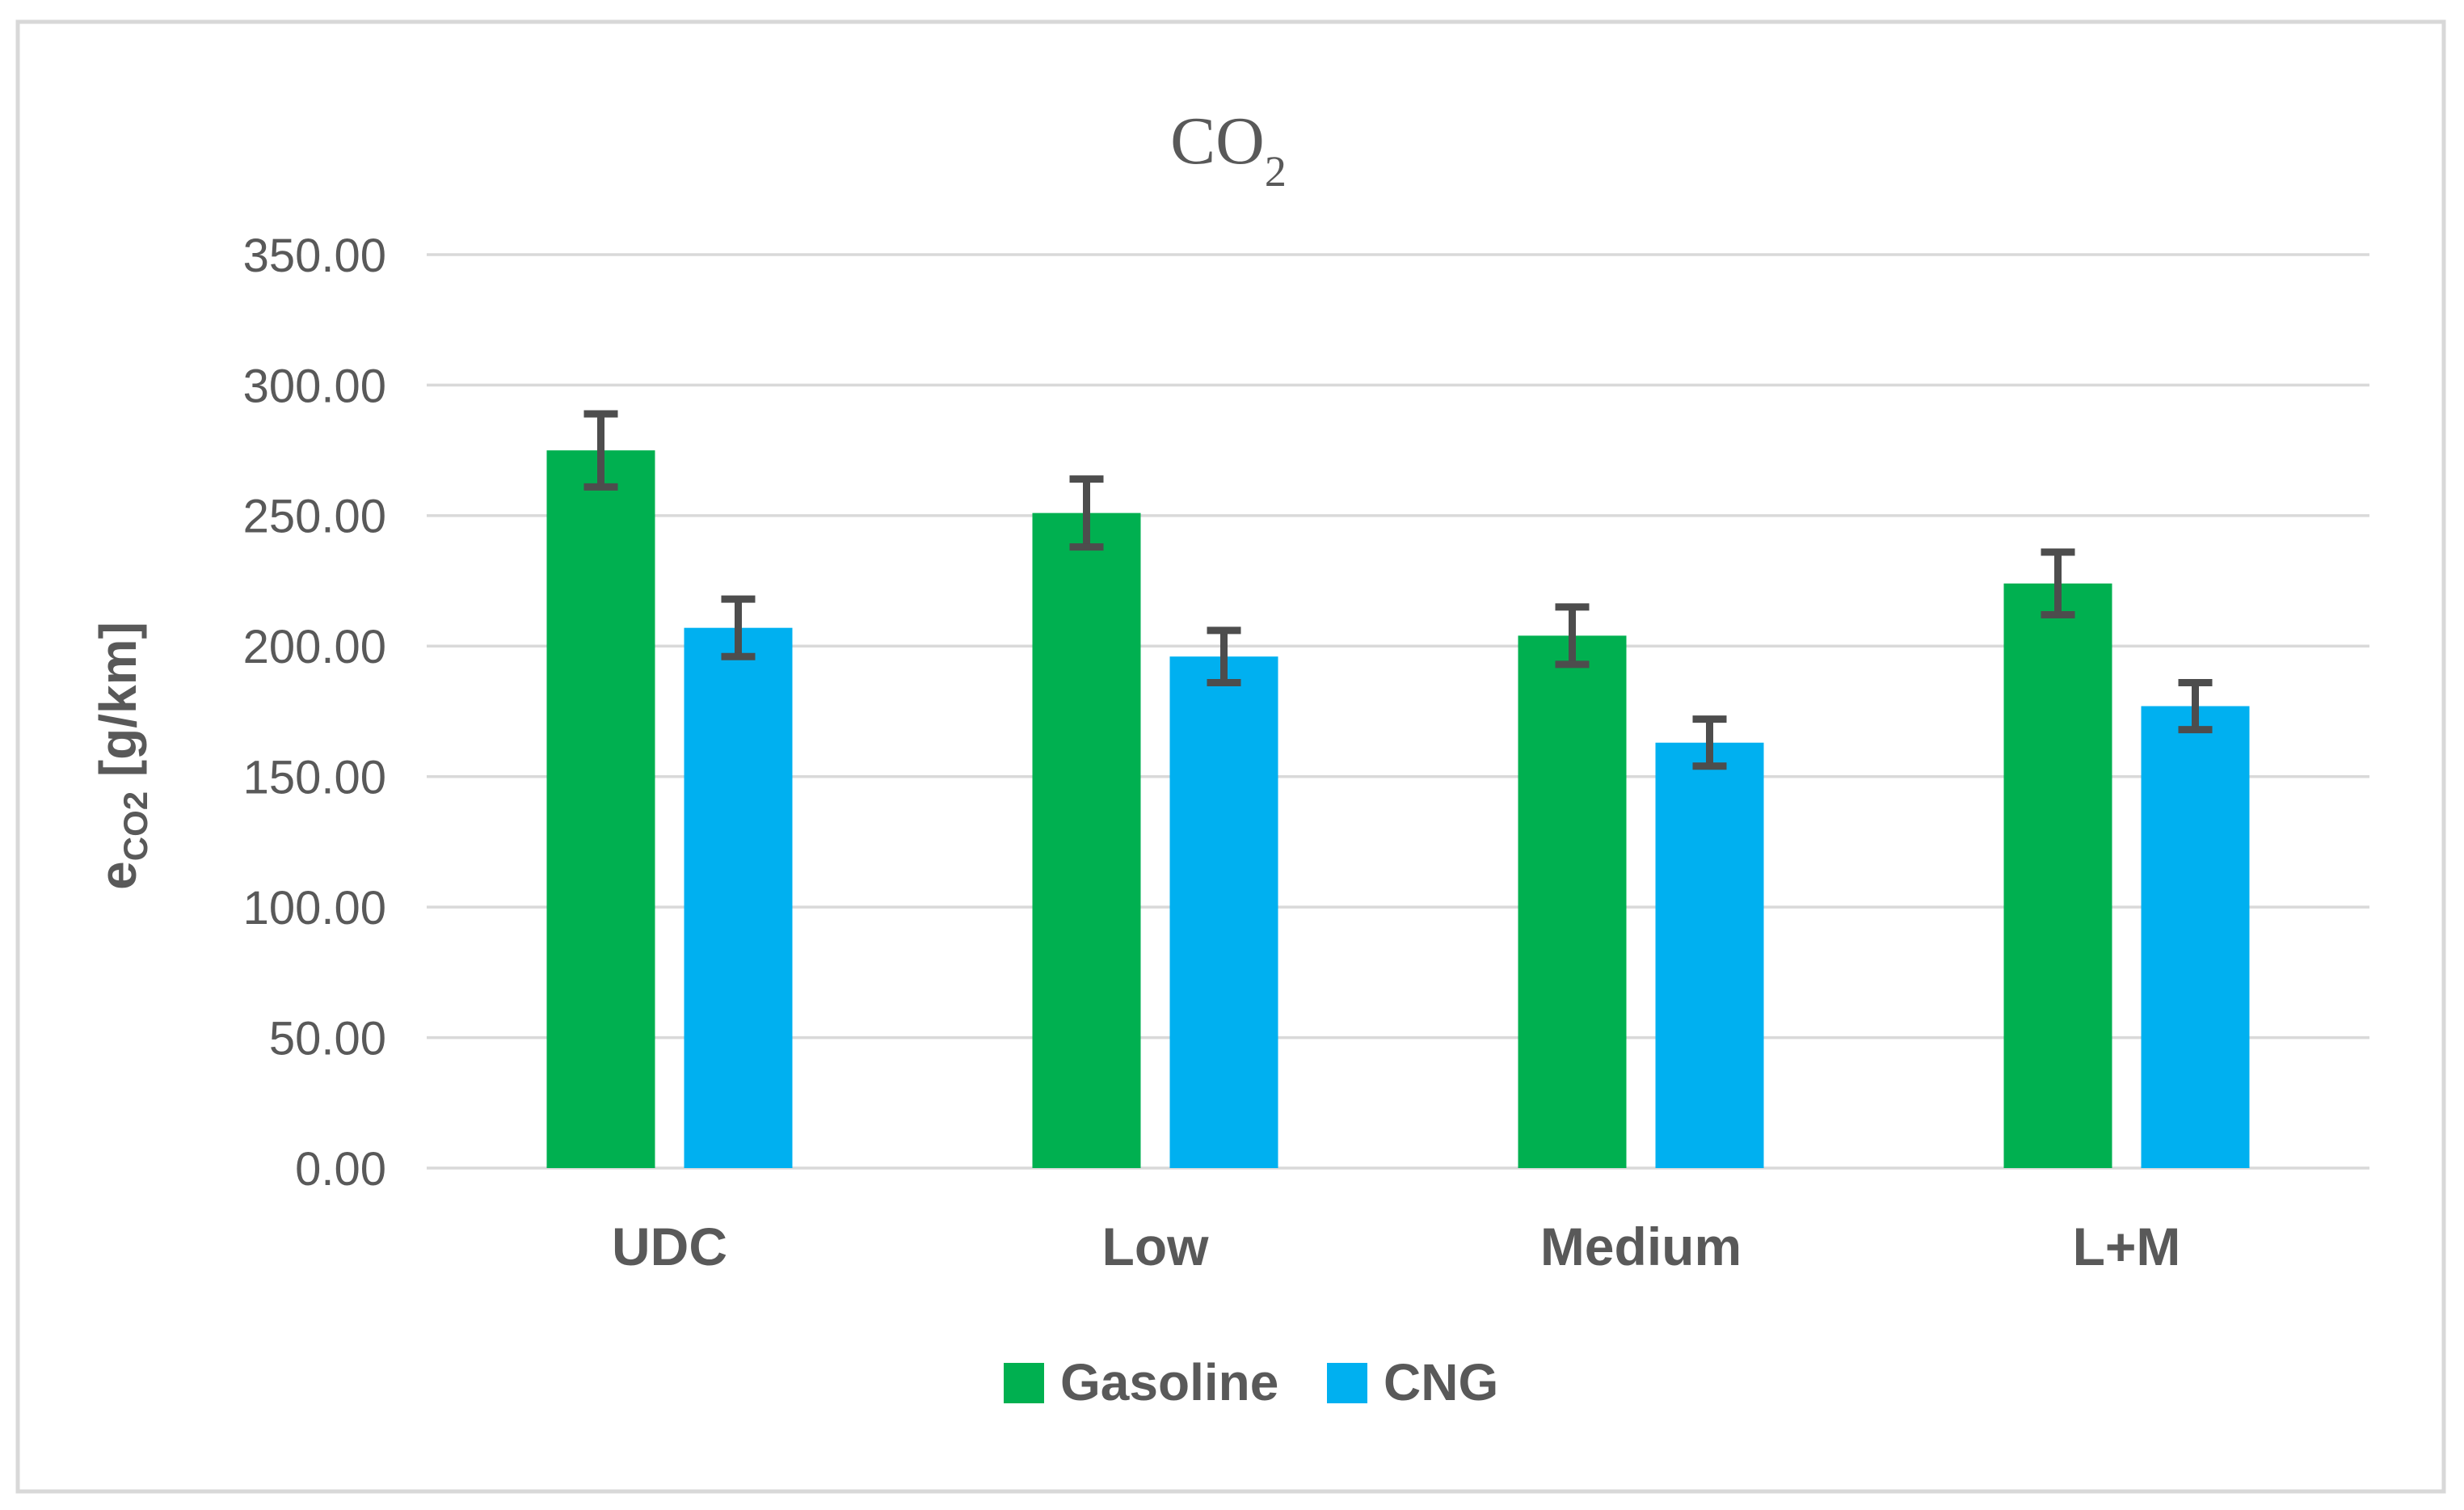 The image size is (2464, 1510). I want to click on y-tick-label: 50.00, so click(327, 1038).